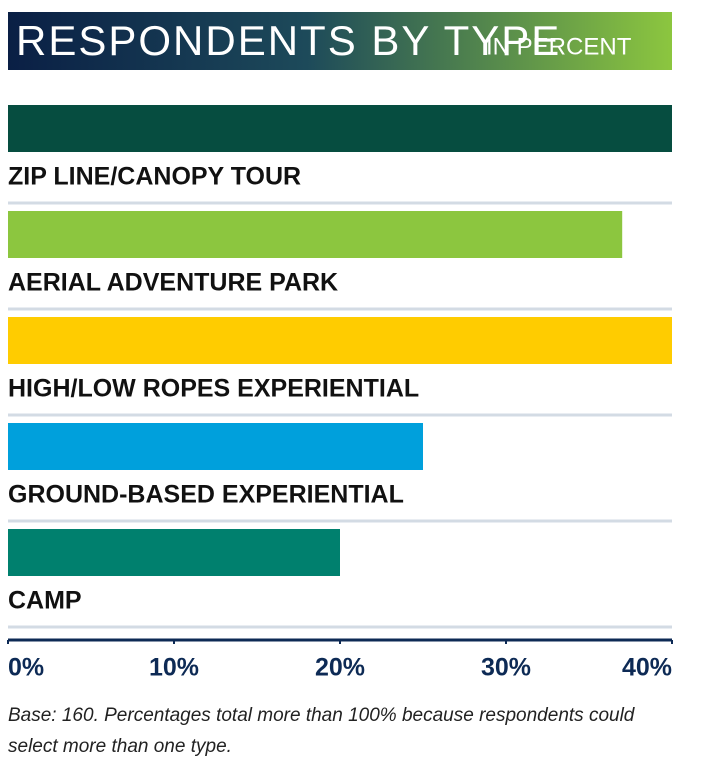  What do you see at coordinates (154, 177) in the screenshot?
I see `category-label: ZIP LINE/CANOPY TOUR` at bounding box center [154, 177].